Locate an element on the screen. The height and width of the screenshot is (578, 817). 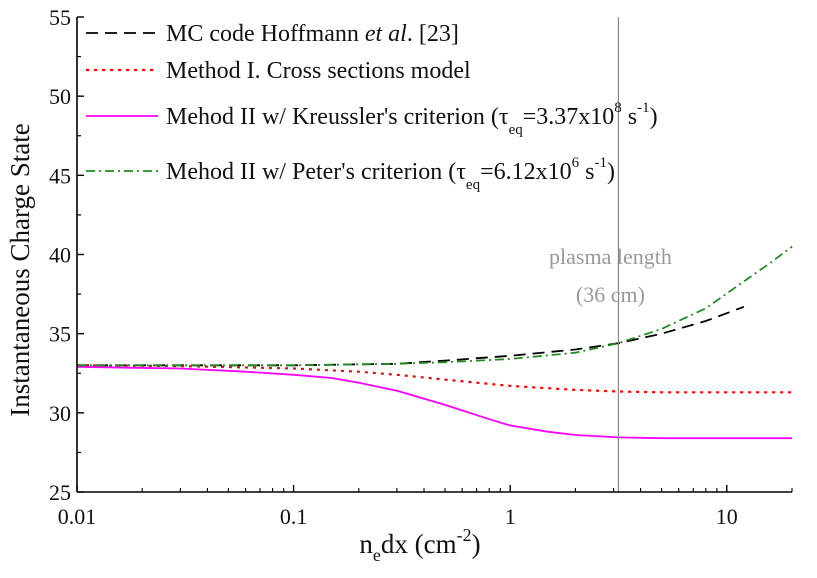
annotation-layer: plasma length (36 cm) is located at coordinates (610, 254).